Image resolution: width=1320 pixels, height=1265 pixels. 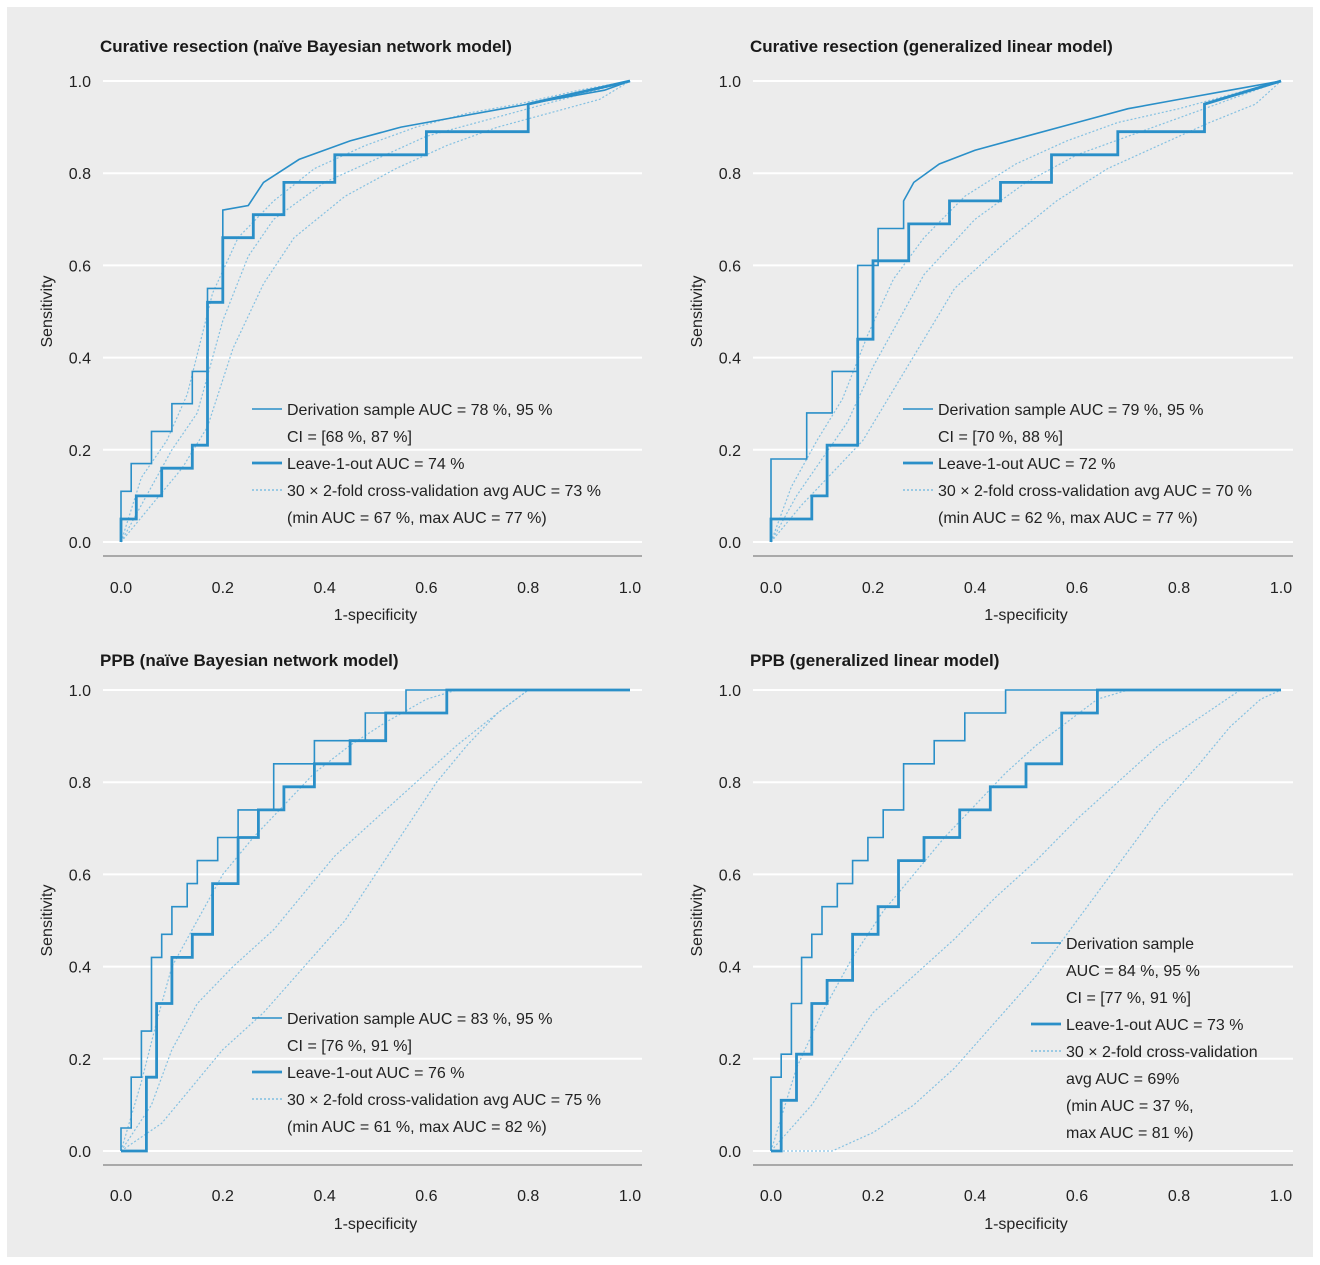 What do you see at coordinates (1162, 1052) in the screenshot?
I see `legend-label: 30 × 2-fold cross-validation` at bounding box center [1162, 1052].